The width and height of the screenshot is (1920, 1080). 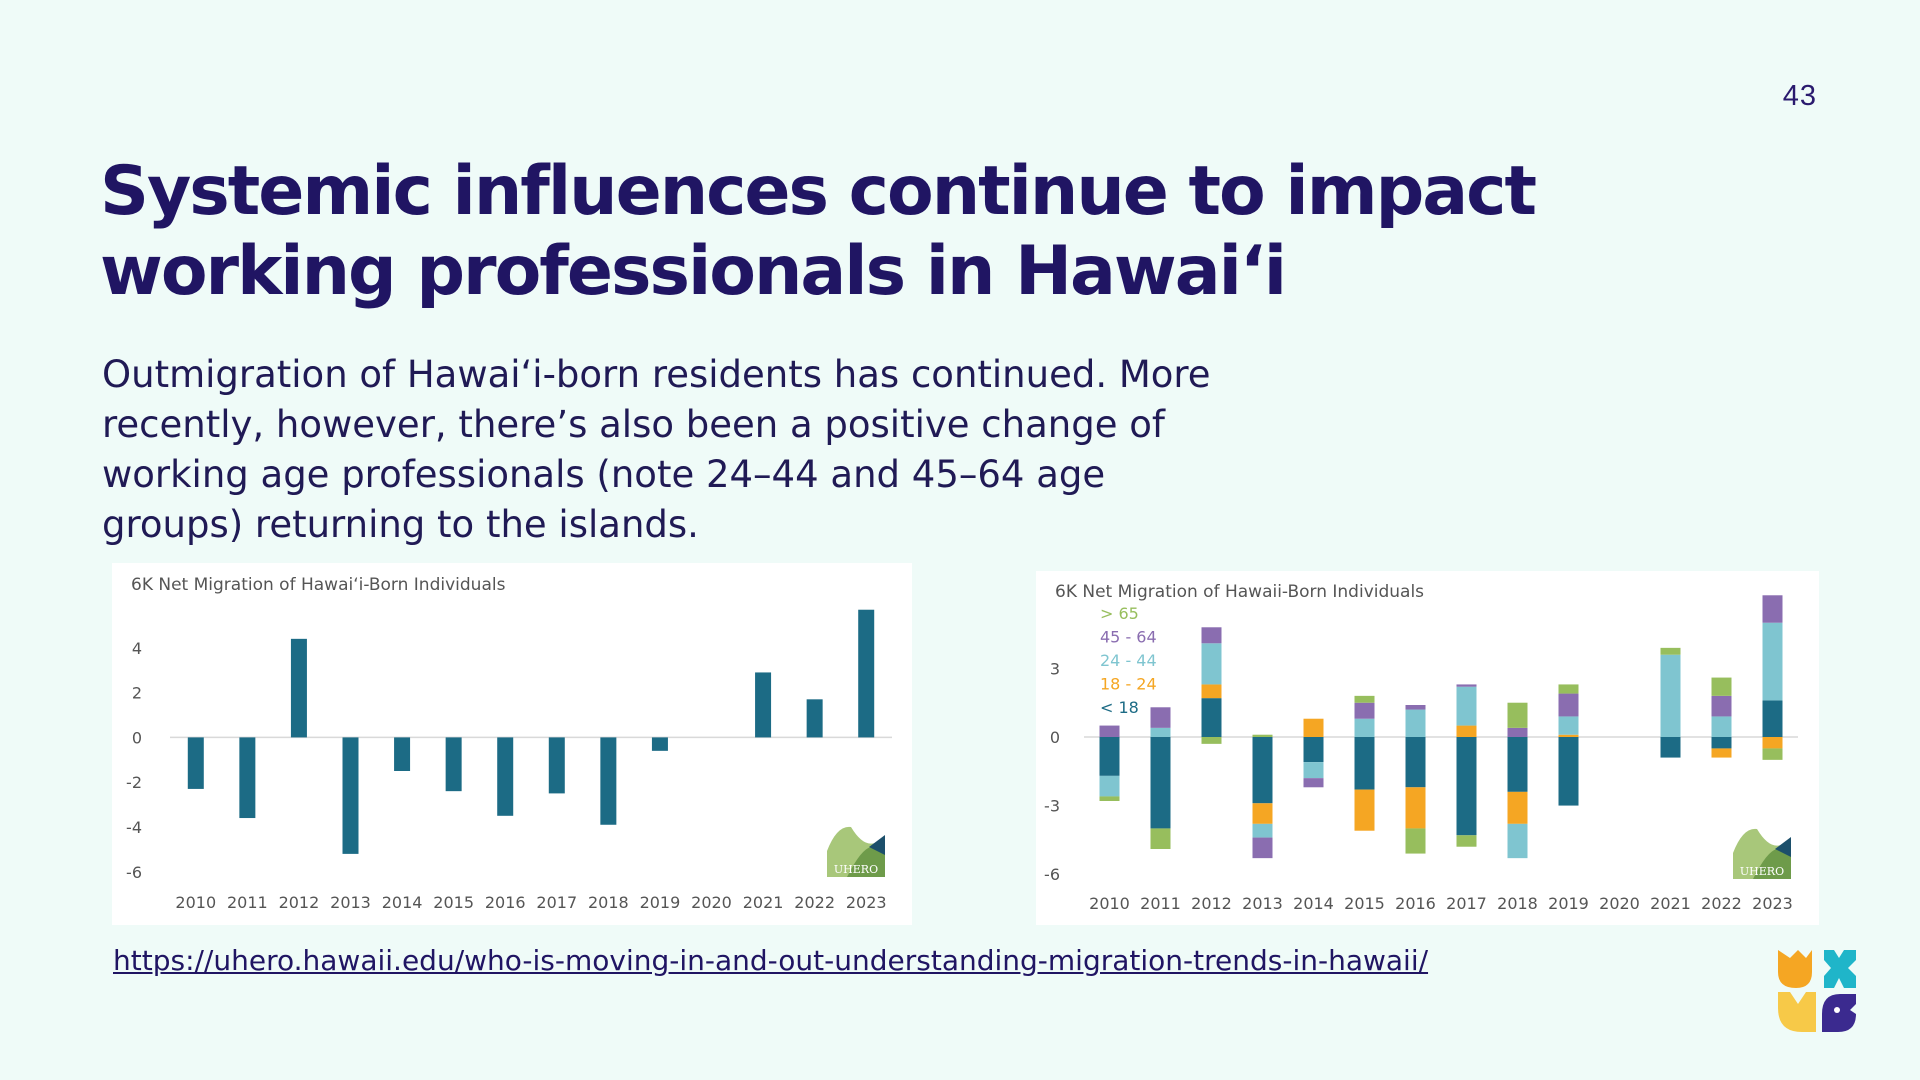 I want to click on x-tick-label: 2014, so click(x=1313, y=903).